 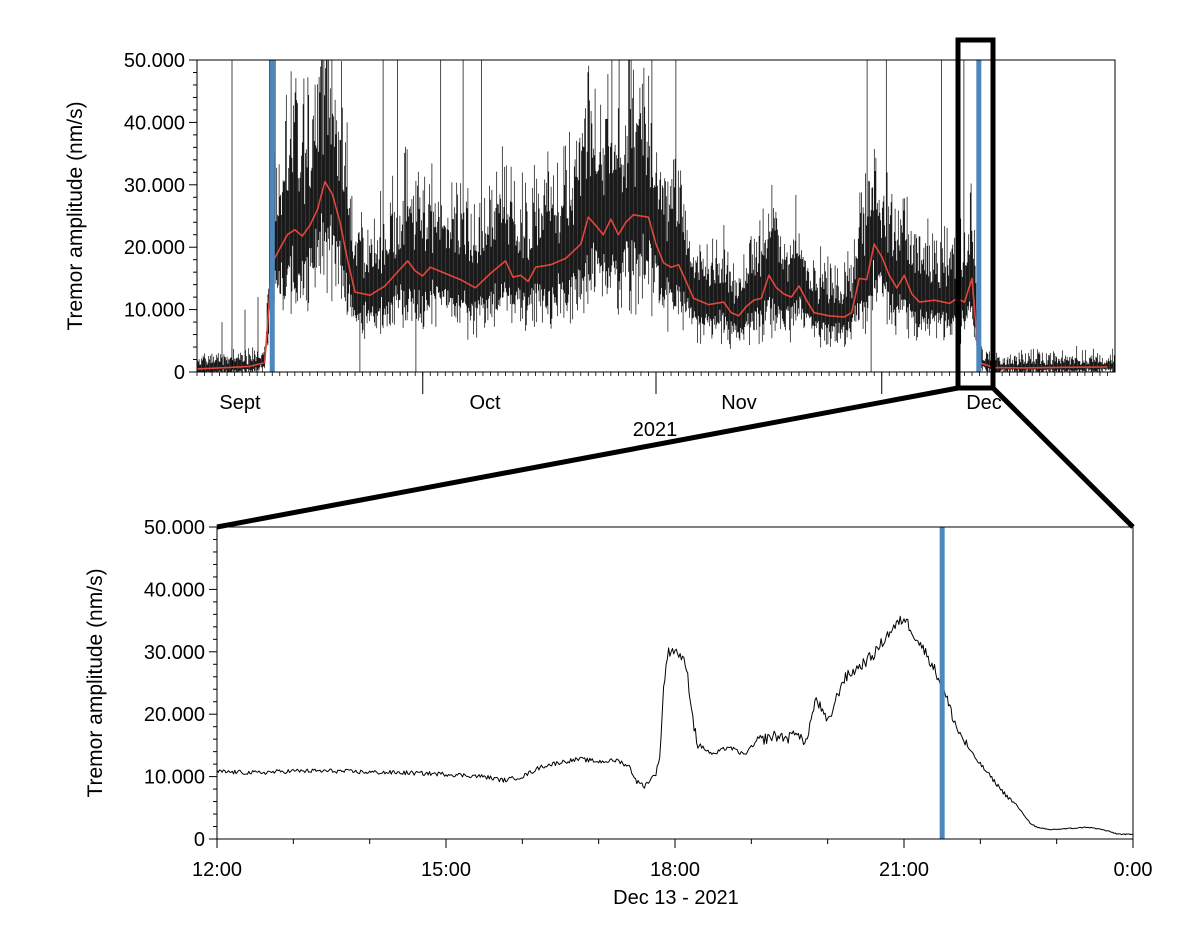 I want to click on zoom-box, so click(x=975, y=214).